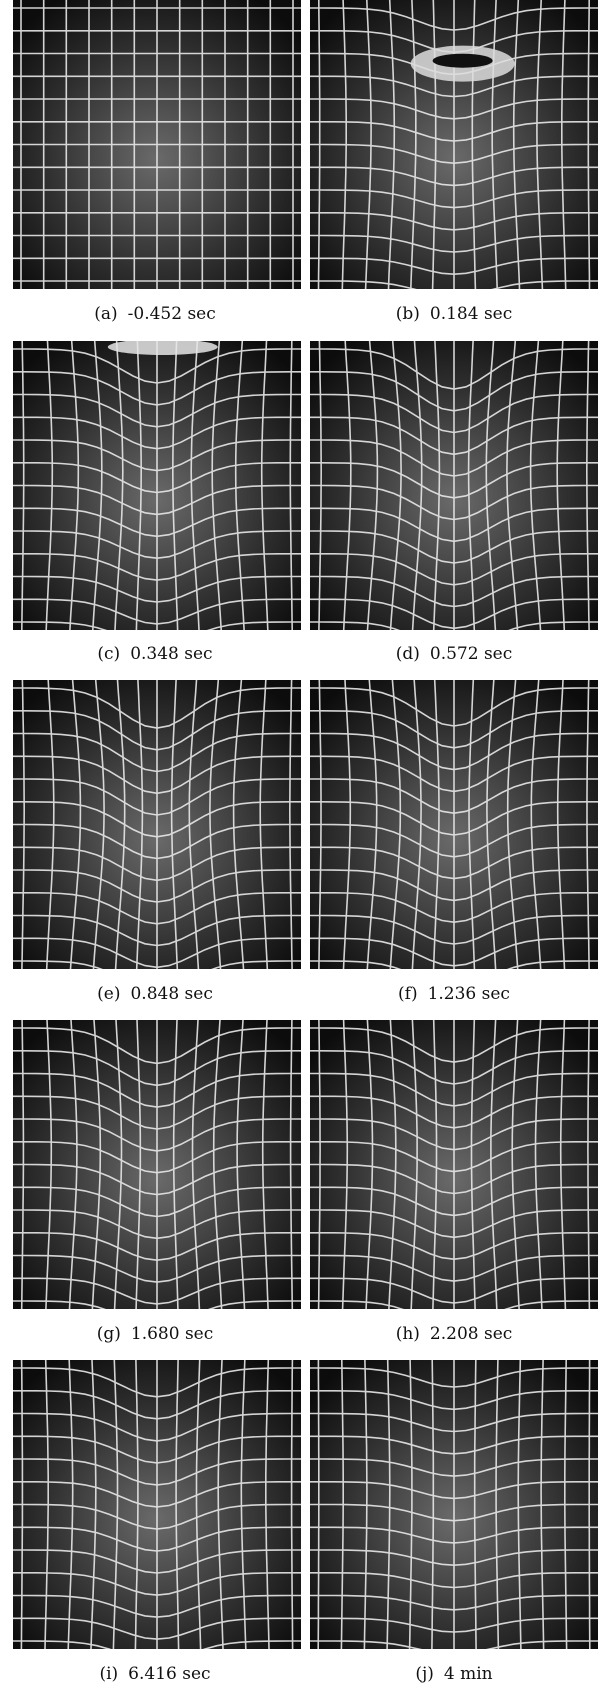  I want to click on grid-lines-j, so click(454, 1504).